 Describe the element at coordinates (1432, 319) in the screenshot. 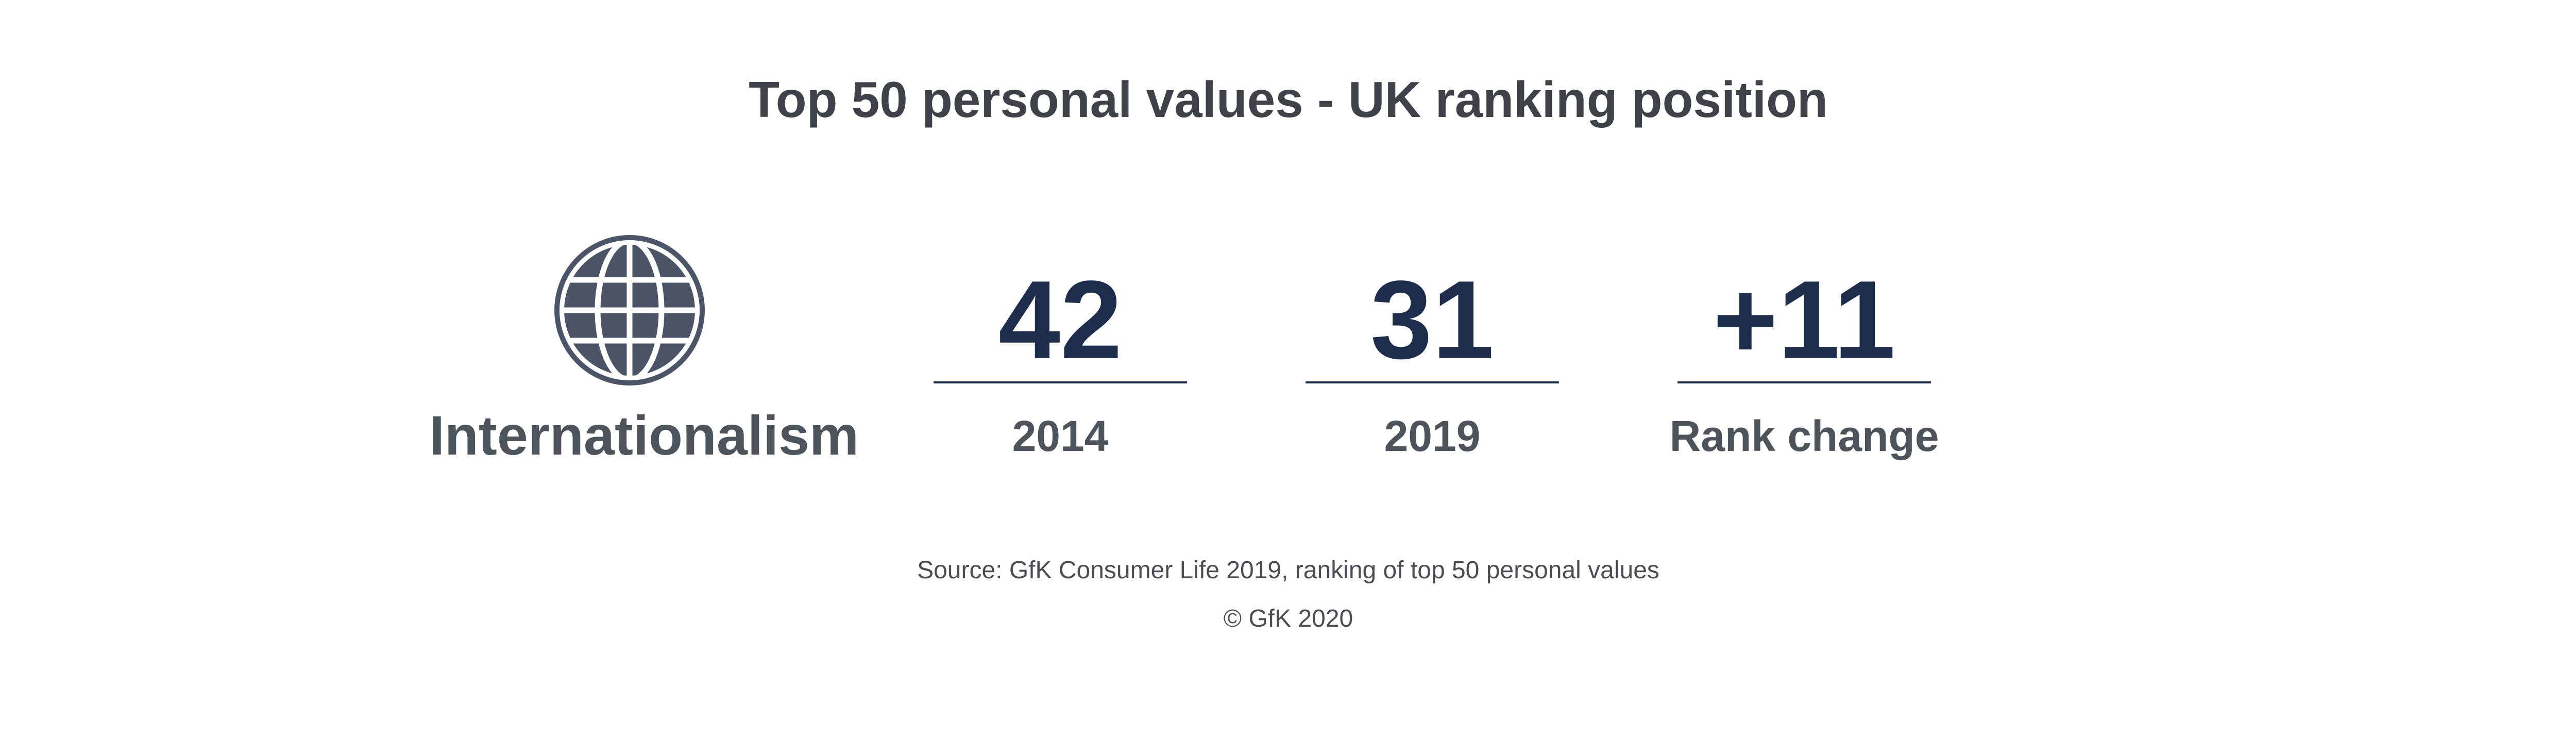

I see `rank-2019-number: 31` at that location.